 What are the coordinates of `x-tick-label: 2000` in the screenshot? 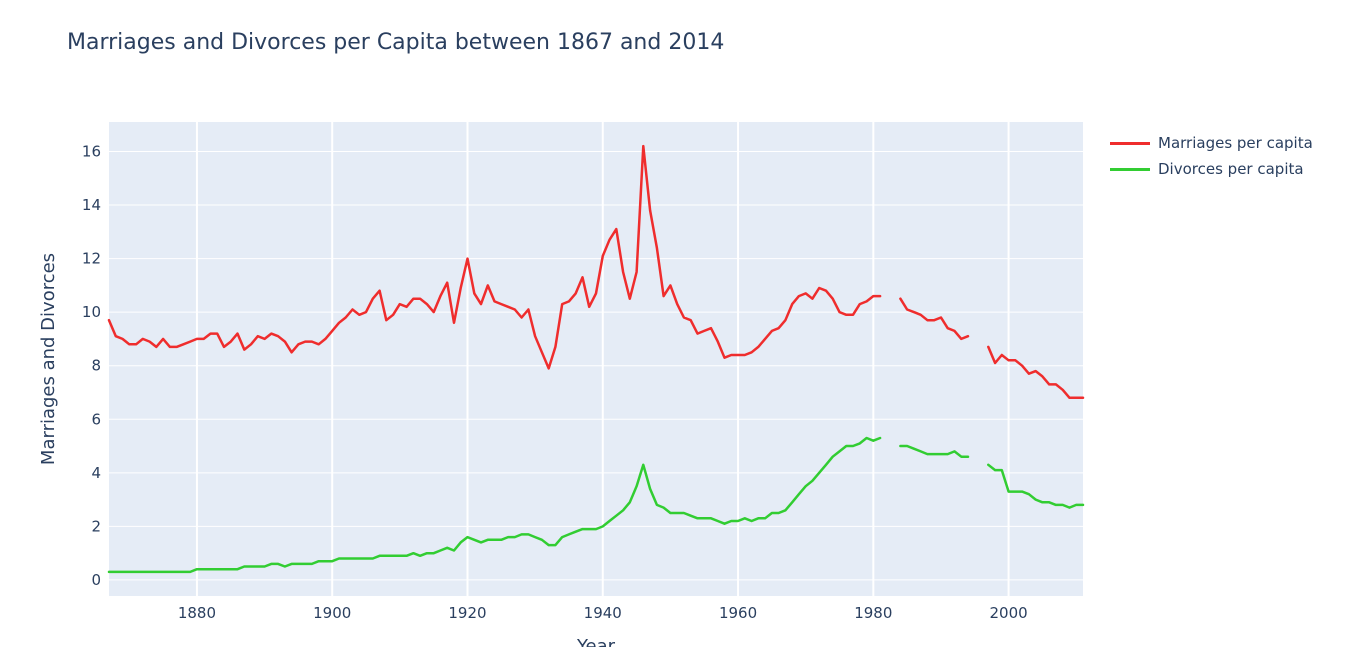 It's located at (1009, 613).